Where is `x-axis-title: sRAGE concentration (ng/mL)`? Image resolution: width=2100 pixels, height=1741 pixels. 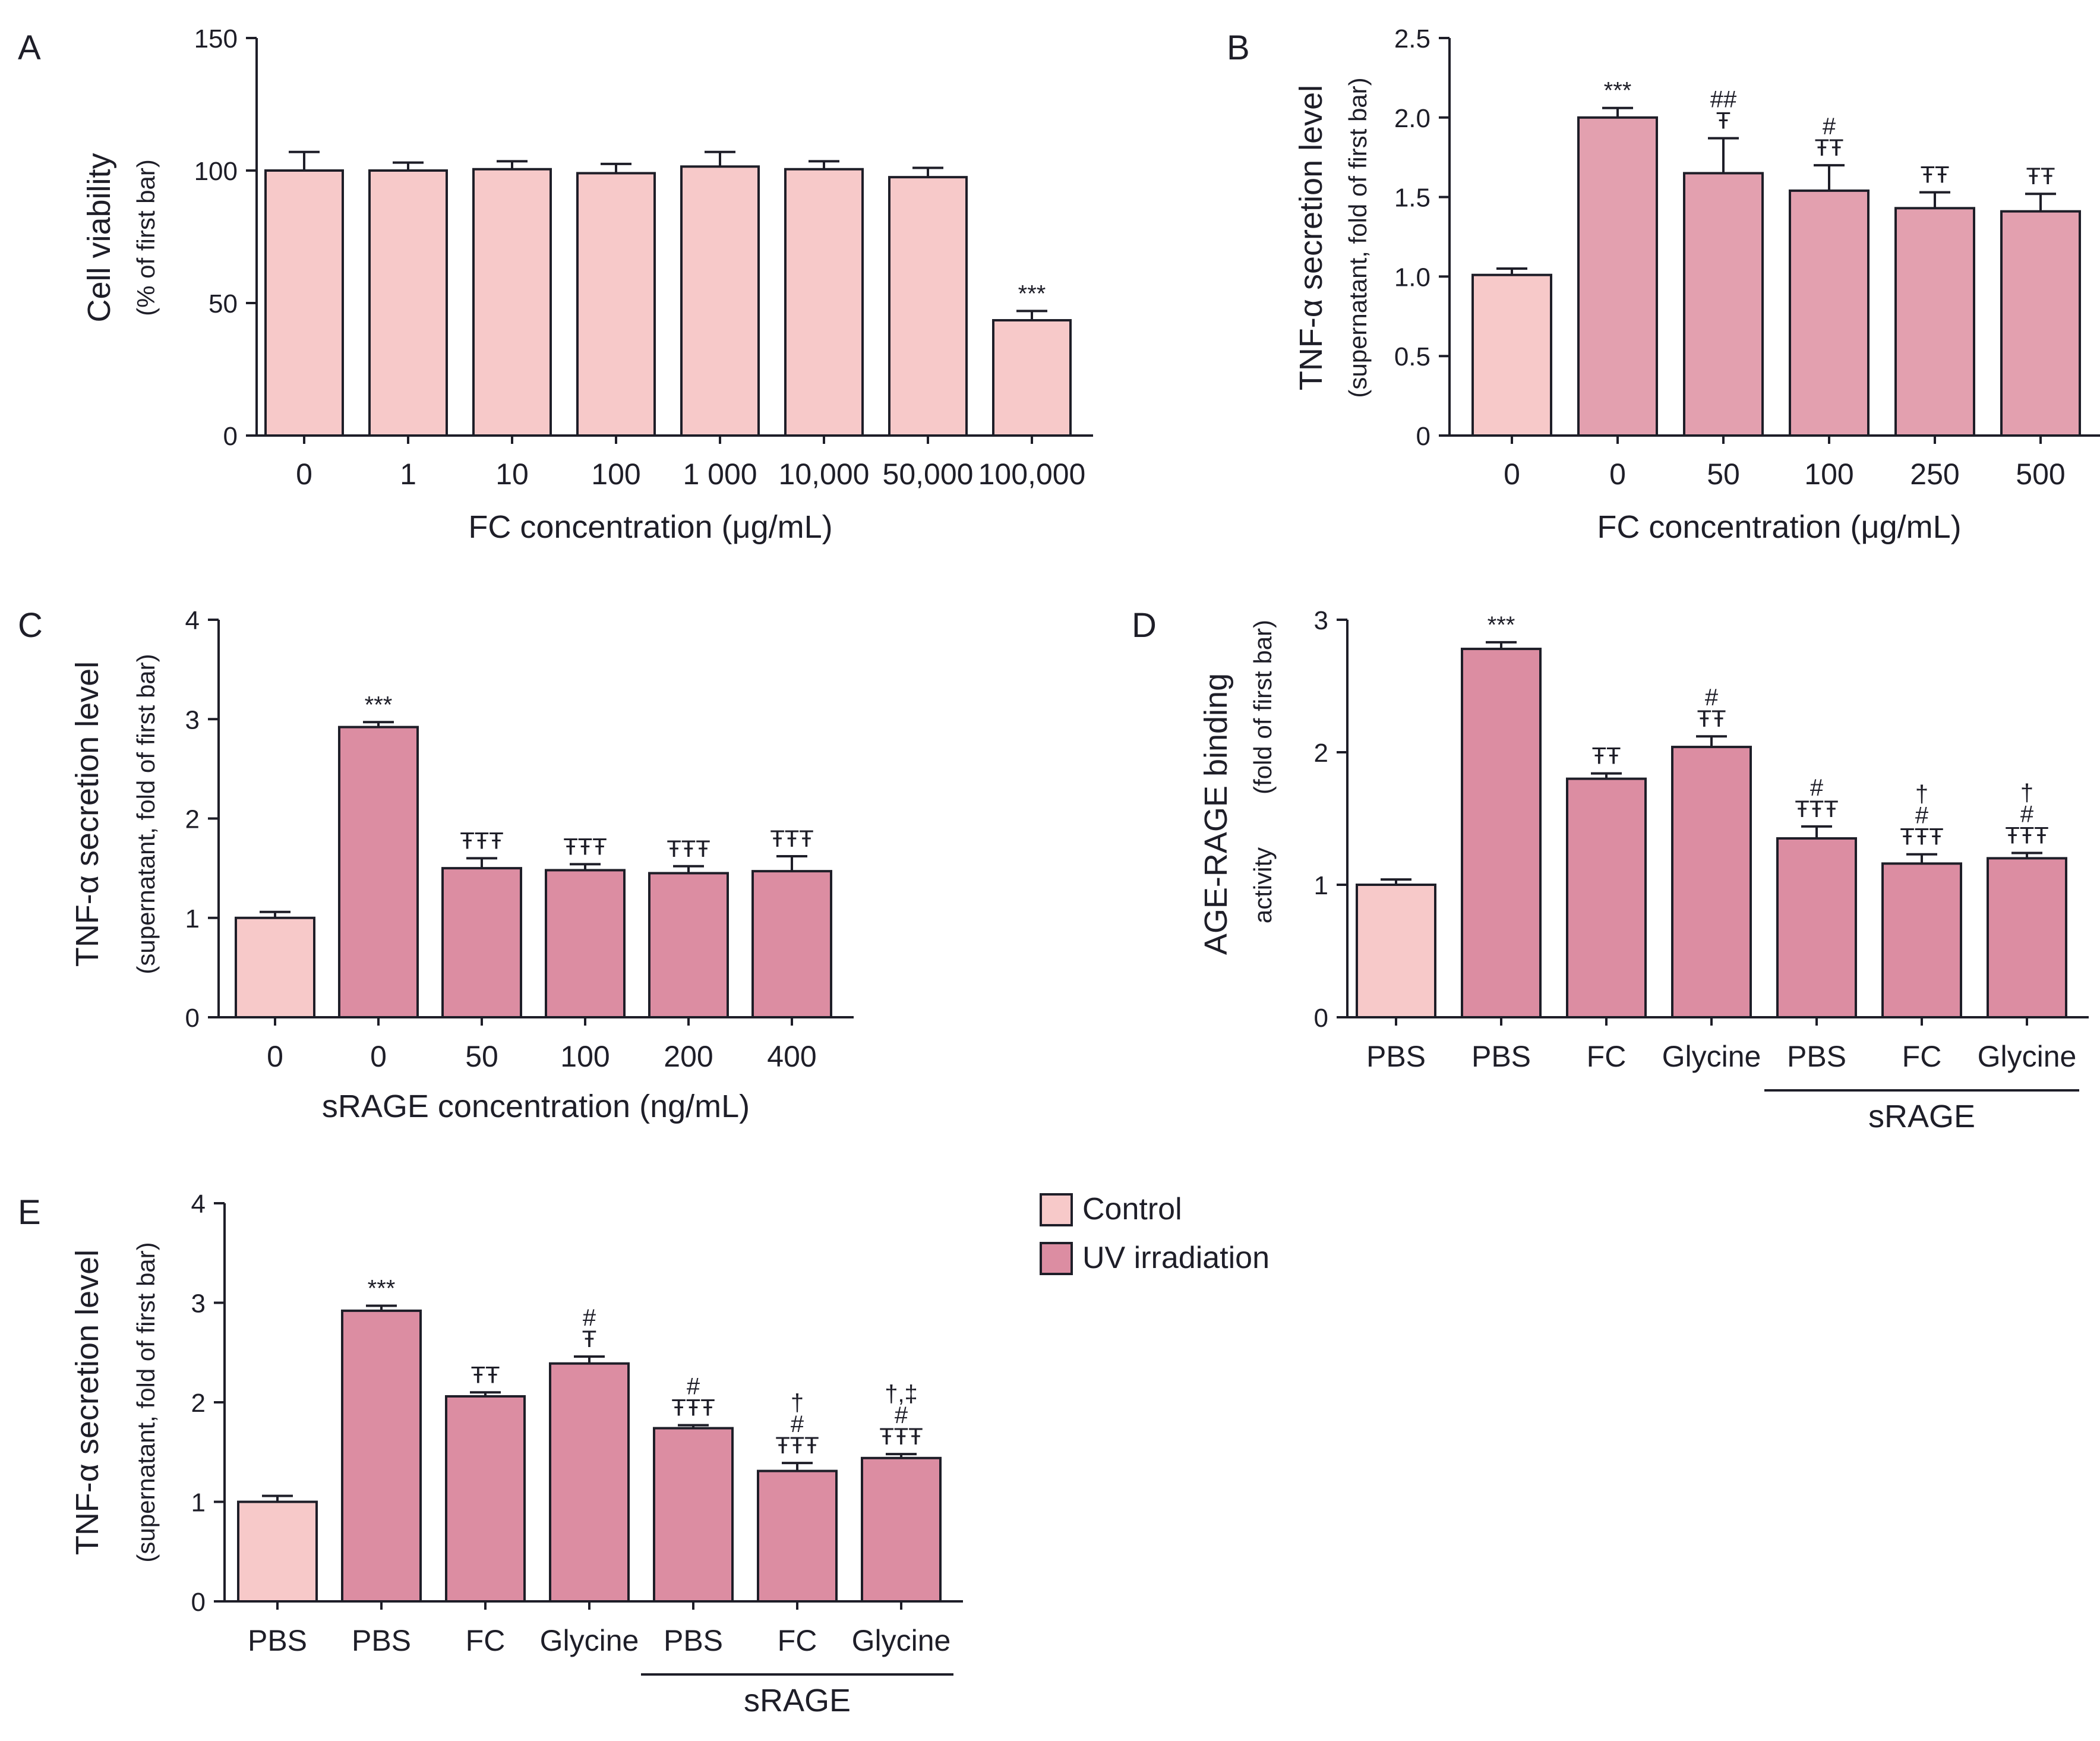 x-axis-title: sRAGE concentration (ng/mL) is located at coordinates (536, 1106).